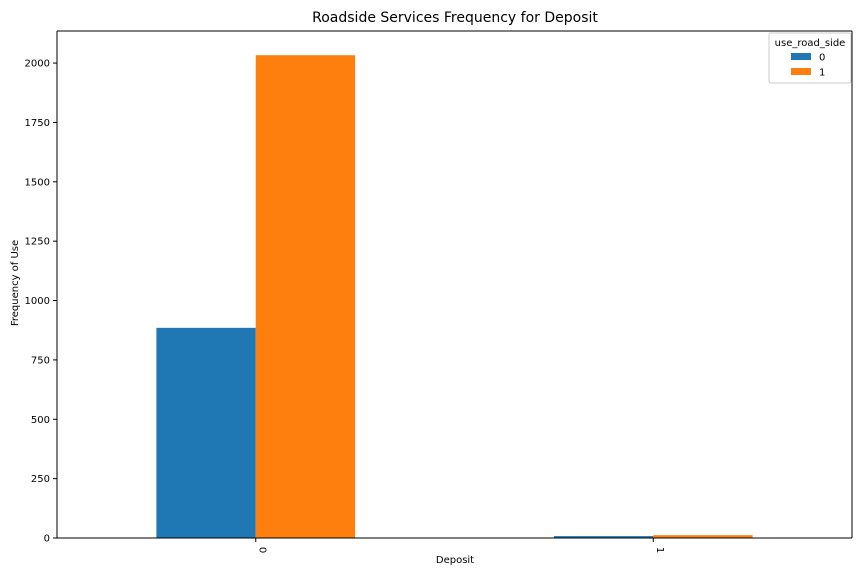  Describe the element at coordinates (808, 66) in the screenshot. I see `legend-items: 01` at that location.